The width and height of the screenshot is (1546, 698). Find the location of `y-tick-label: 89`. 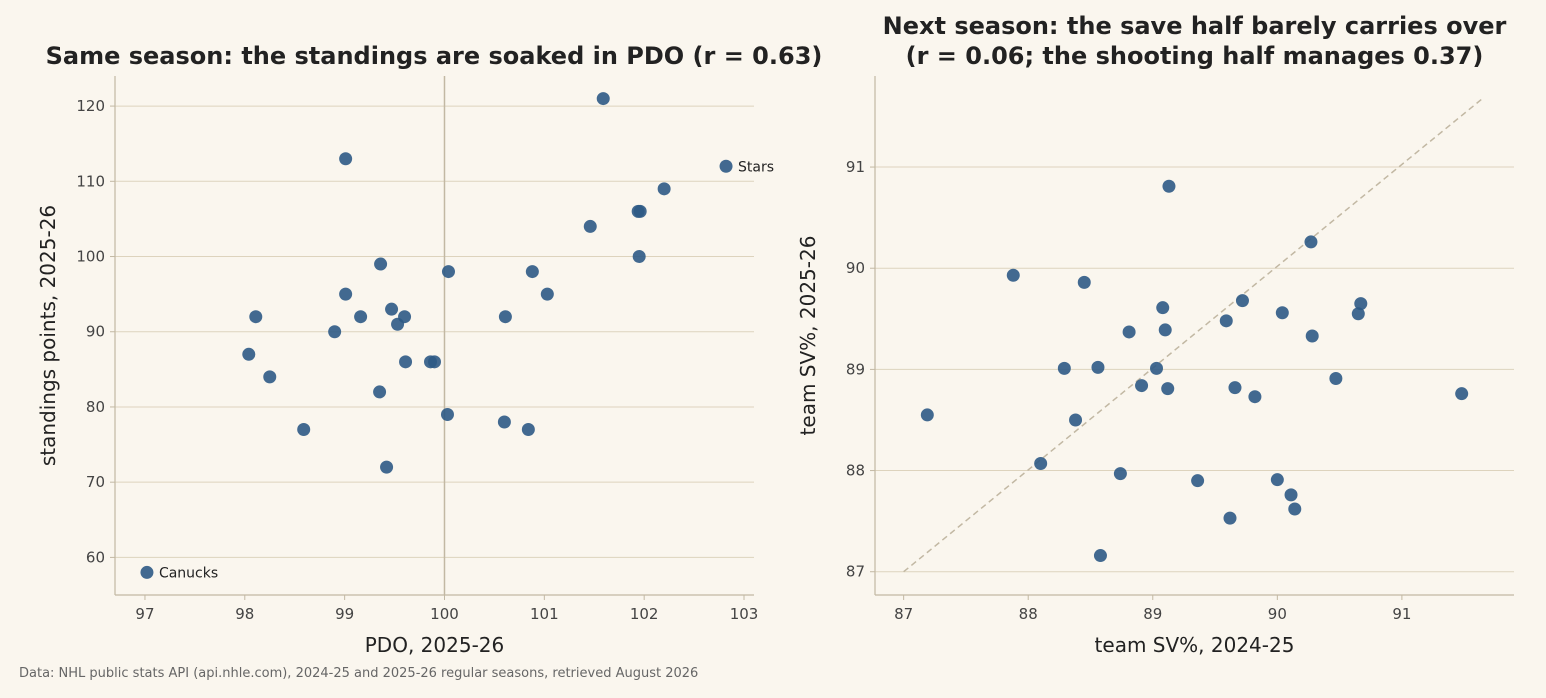

y-tick-label: 89 is located at coordinates (855, 369).